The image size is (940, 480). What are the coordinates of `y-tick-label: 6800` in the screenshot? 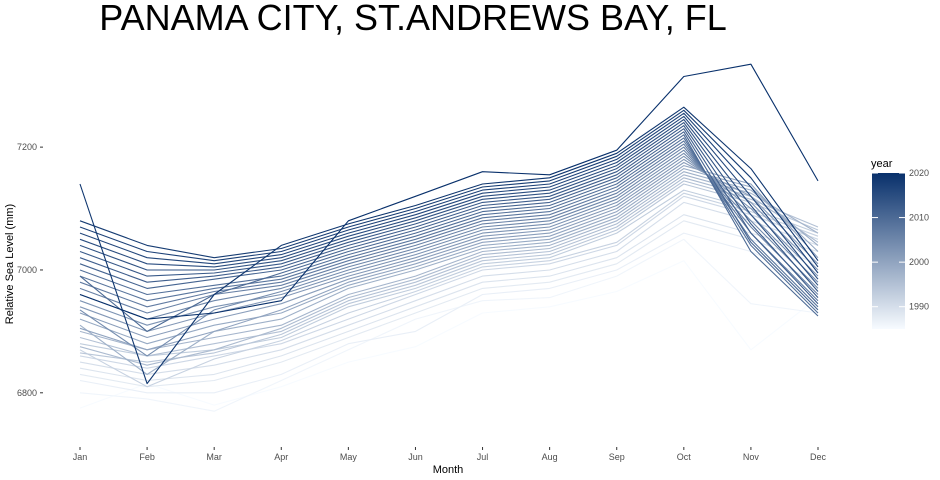 It's located at (27, 393).